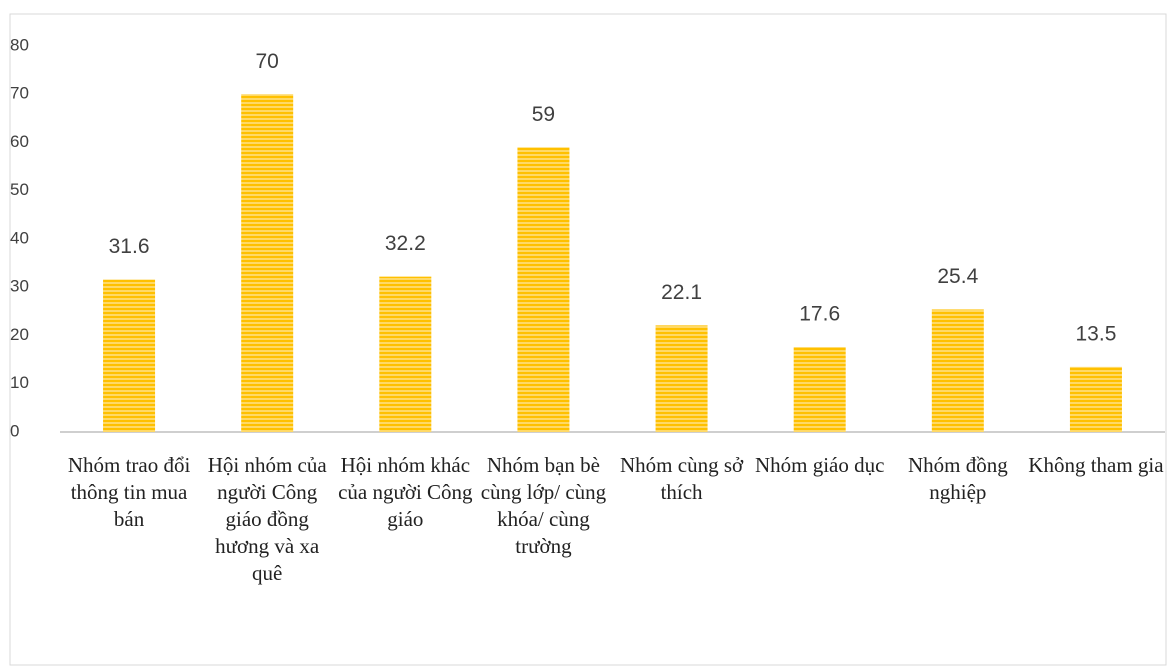 Image resolution: width=1167 pixels, height=666 pixels. I want to click on value-label: 70, so click(267, 61).